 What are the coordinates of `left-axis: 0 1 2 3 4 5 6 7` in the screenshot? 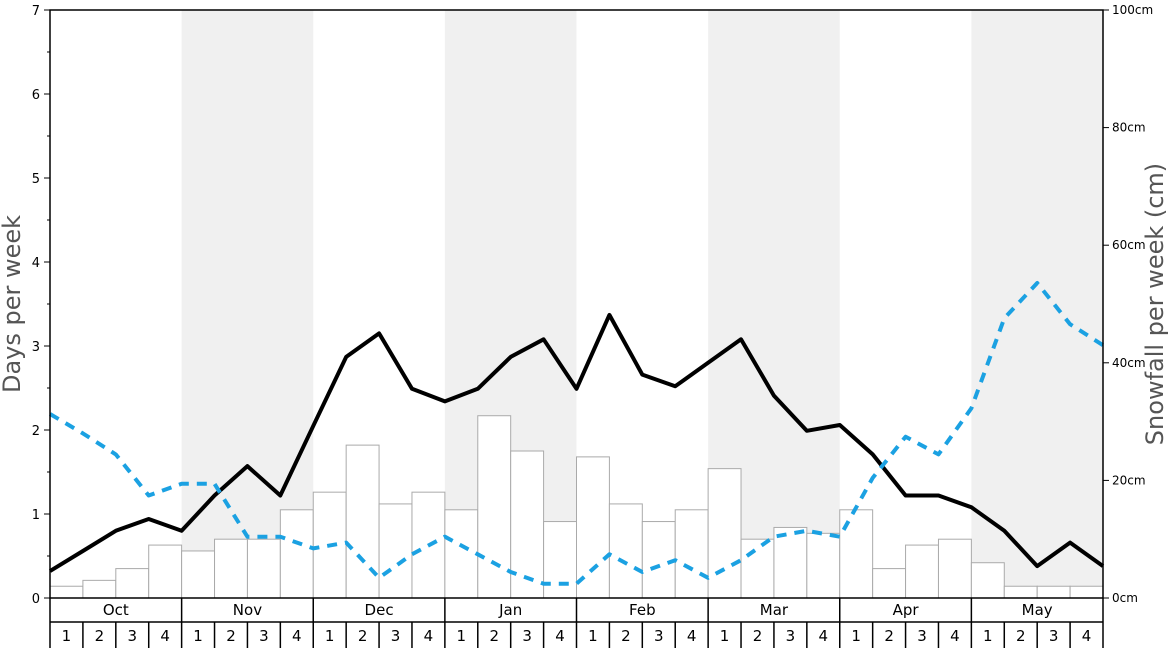 It's located at (41, 305).